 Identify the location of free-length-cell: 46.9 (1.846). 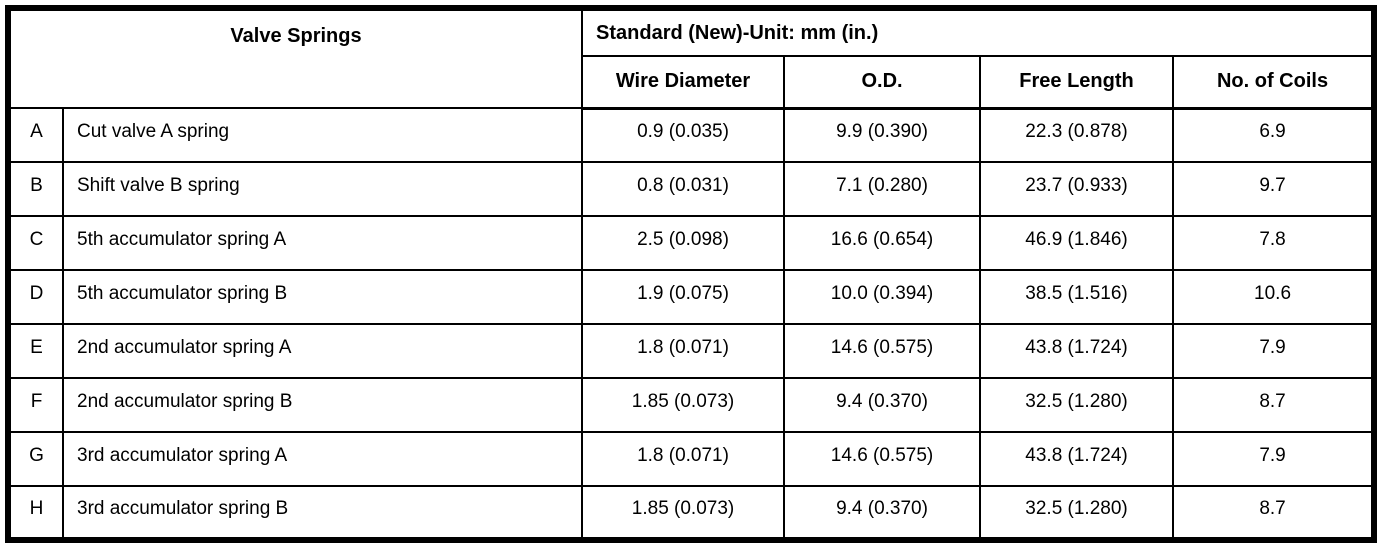
(1077, 243).